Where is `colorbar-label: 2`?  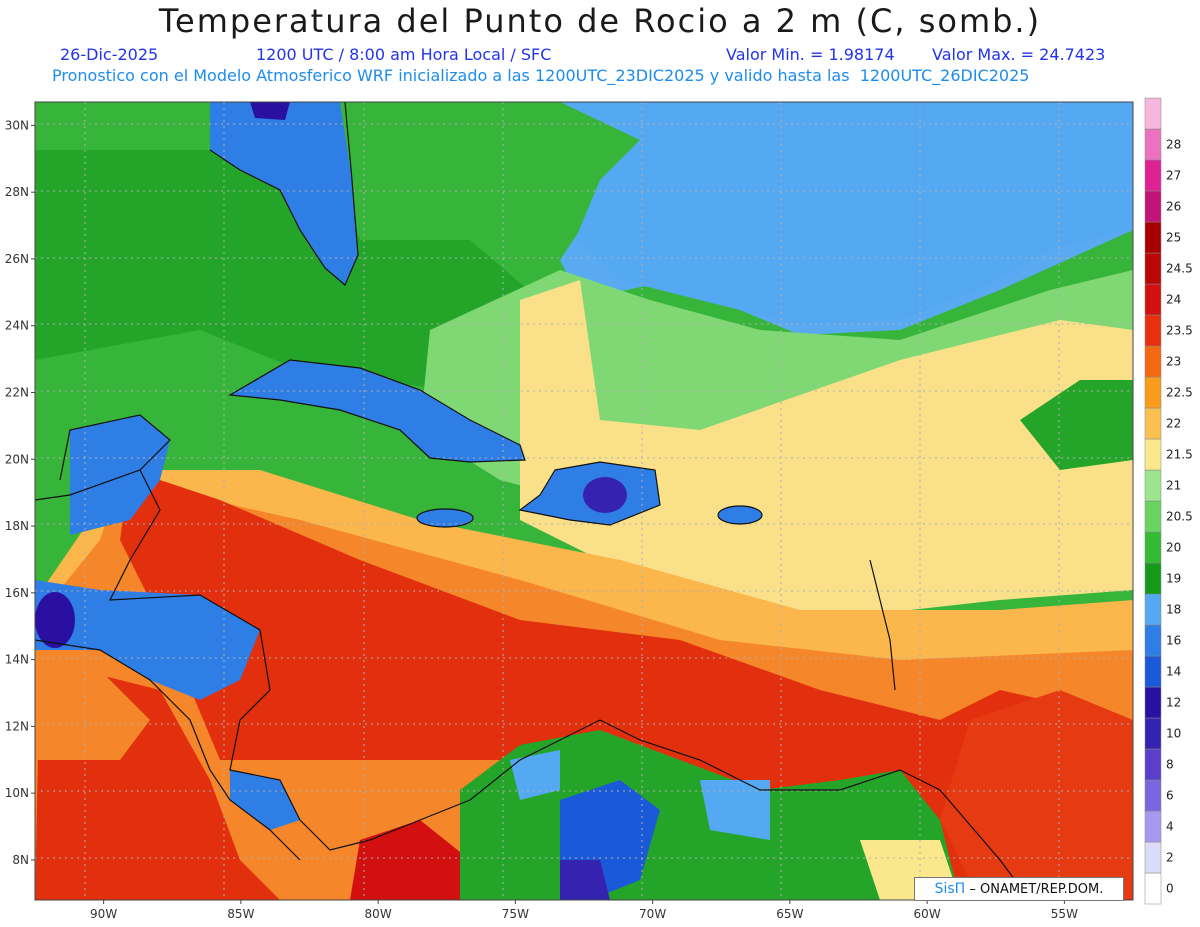
colorbar-label: 2 is located at coordinates (1170, 858).